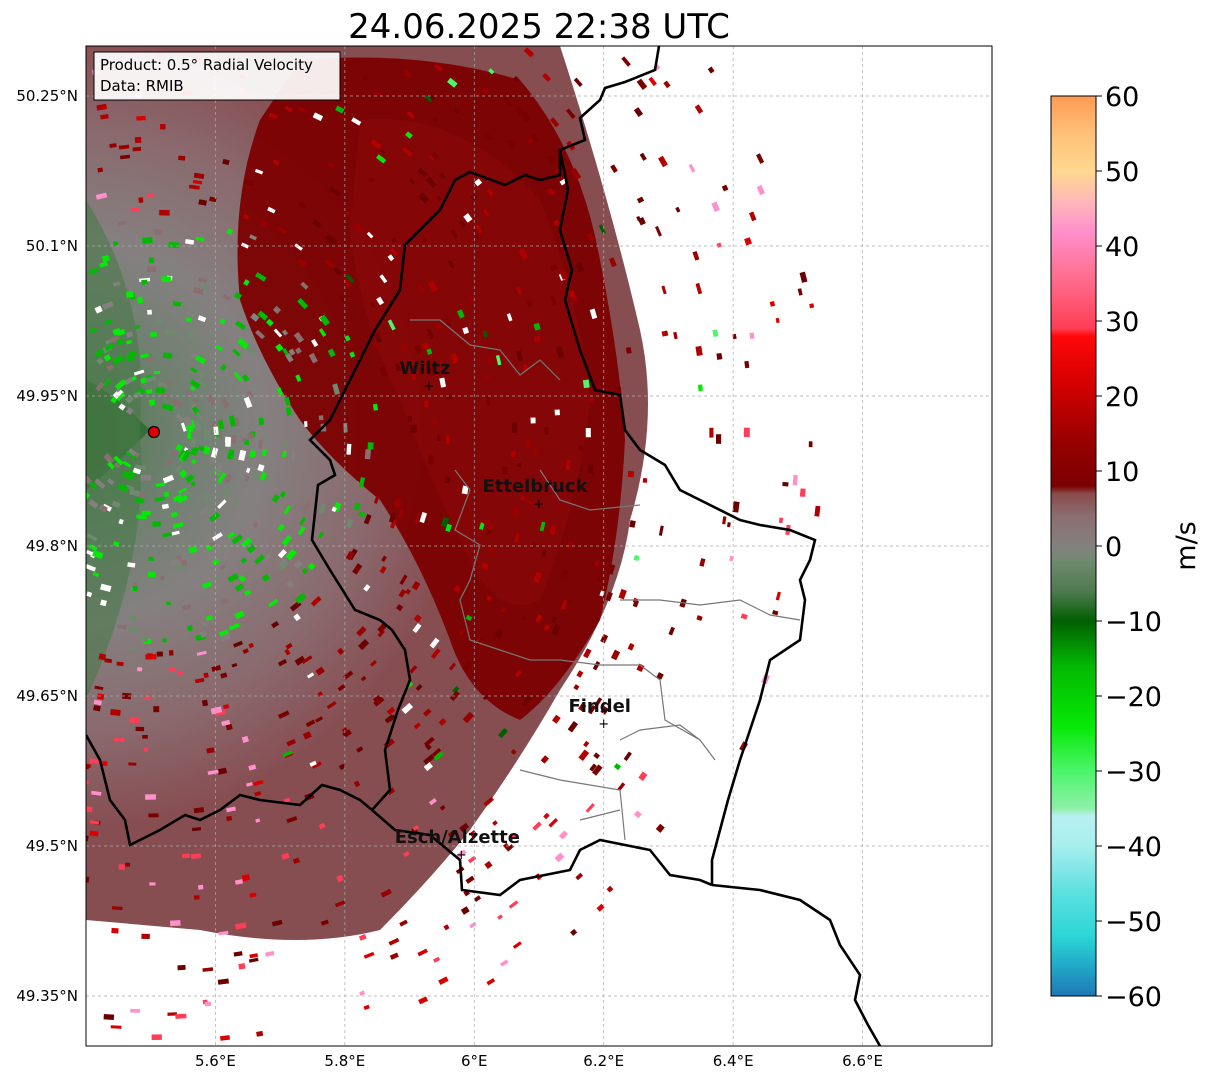 This screenshot has width=1207, height=1081. I want to click on colorbar-tick-label: −50, so click(1133, 922).